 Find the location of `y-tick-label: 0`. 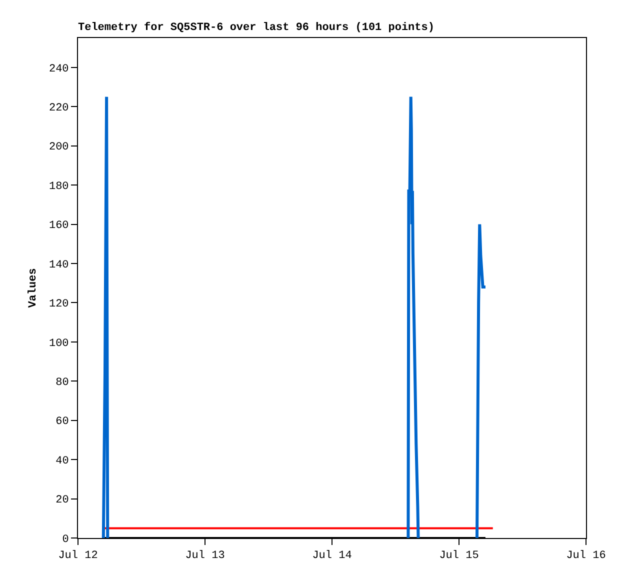

y-tick-label: 0 is located at coordinates (65, 540).